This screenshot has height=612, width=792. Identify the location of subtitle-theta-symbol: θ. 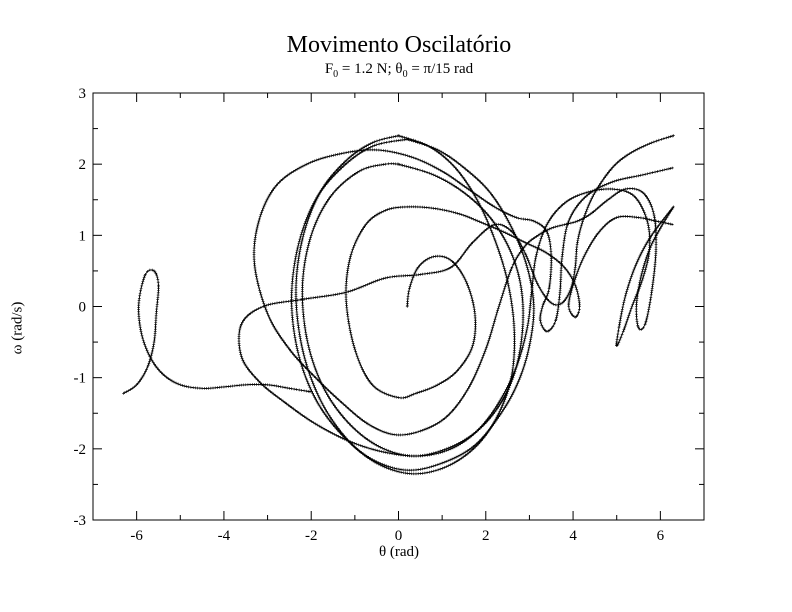
(399, 69).